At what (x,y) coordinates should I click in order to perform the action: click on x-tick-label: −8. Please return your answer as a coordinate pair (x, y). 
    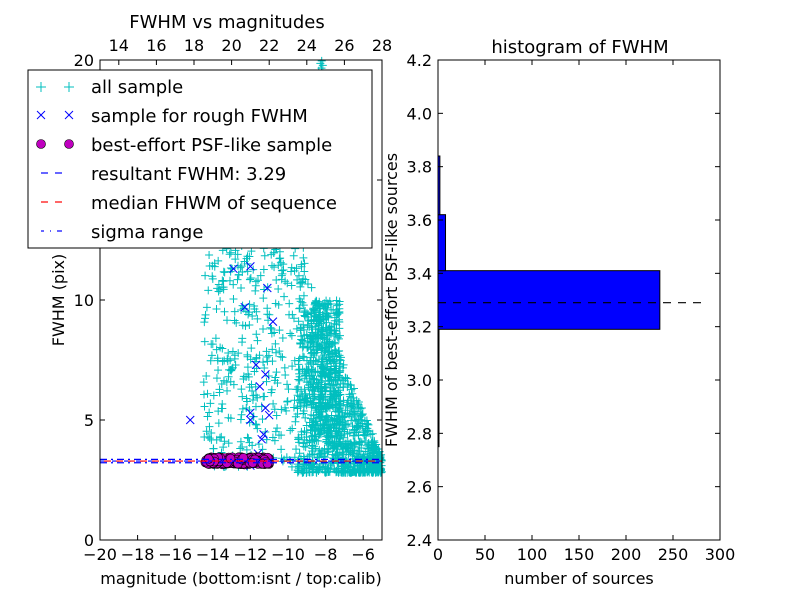
    Looking at the image, I should click on (326, 554).